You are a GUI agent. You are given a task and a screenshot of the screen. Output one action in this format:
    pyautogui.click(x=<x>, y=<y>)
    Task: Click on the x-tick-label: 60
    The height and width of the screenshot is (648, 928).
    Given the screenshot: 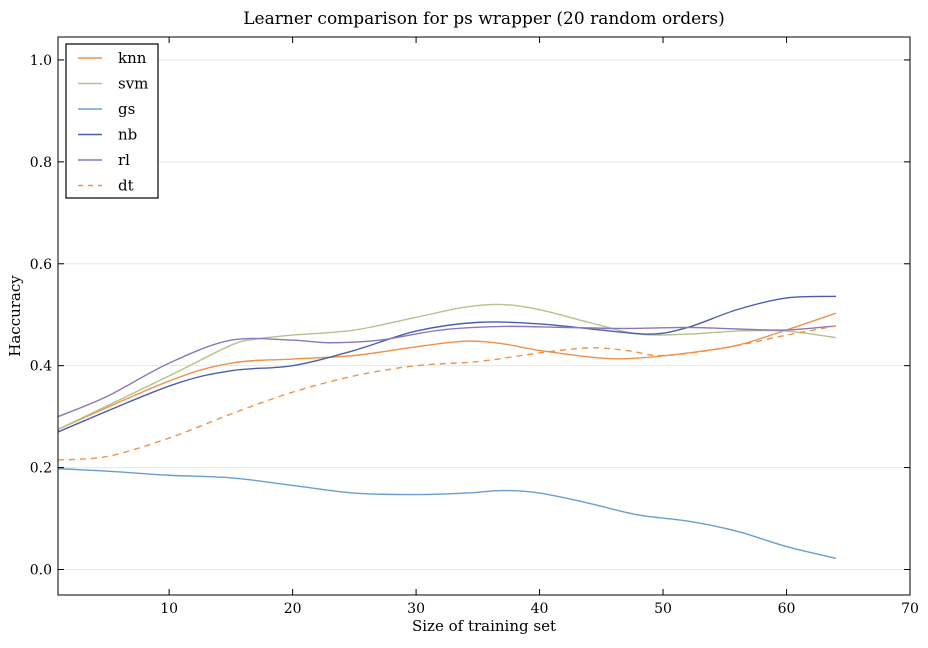 What is the action you would take?
    pyautogui.click(x=787, y=609)
    